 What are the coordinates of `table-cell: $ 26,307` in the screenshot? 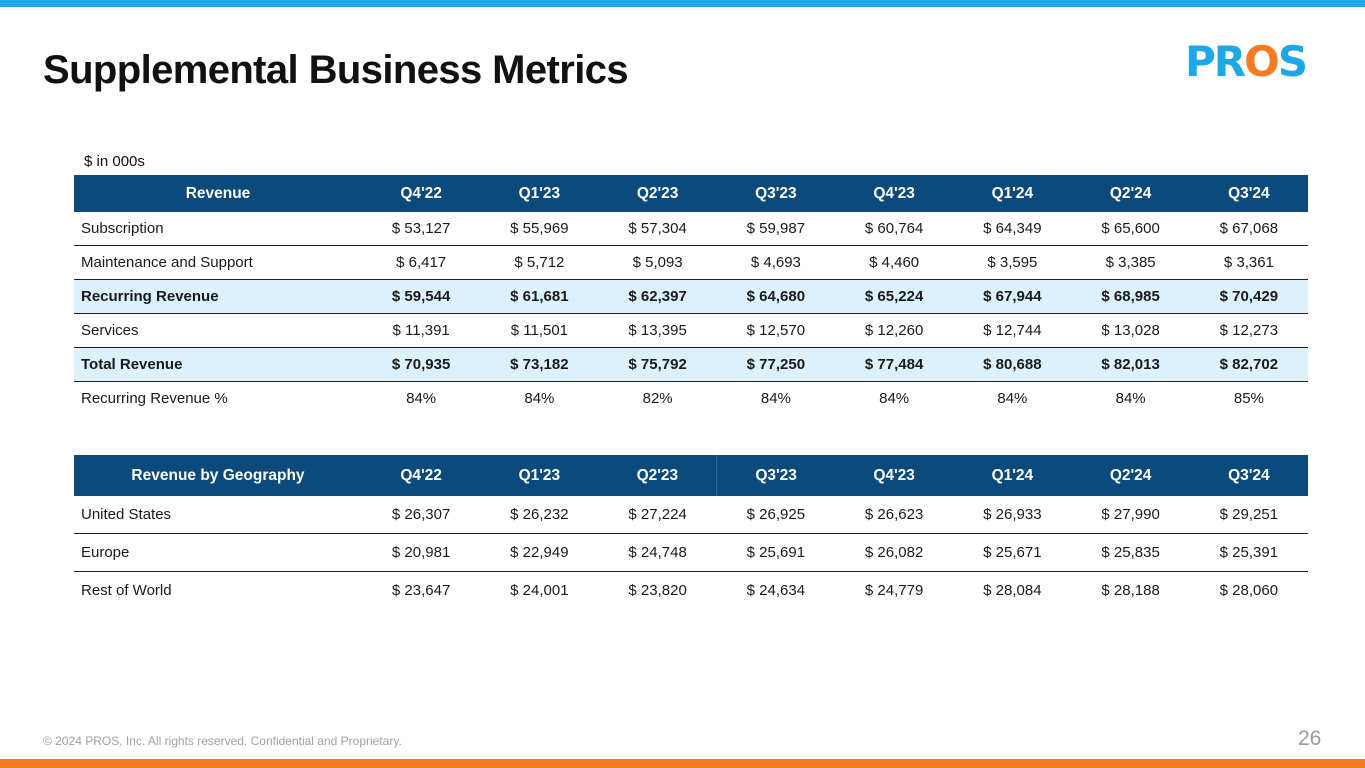 It's located at (421, 515).